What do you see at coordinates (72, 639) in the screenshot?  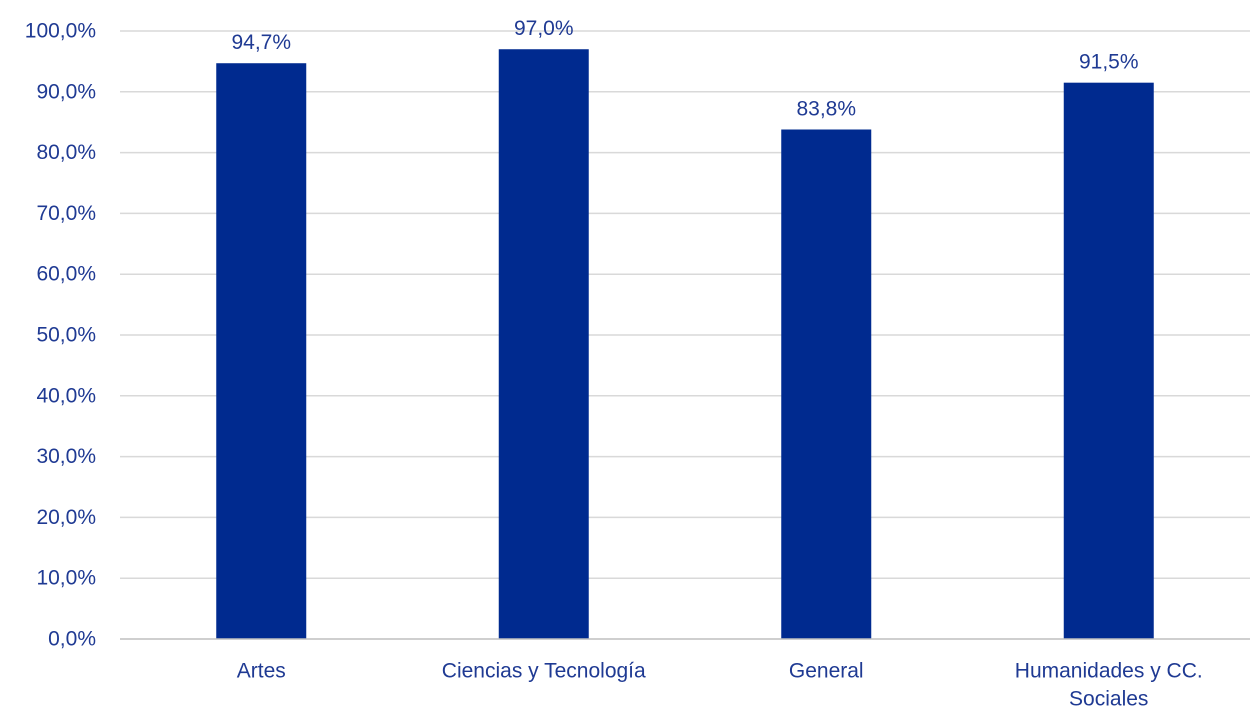 I see `y-tick-label: 0,0%` at bounding box center [72, 639].